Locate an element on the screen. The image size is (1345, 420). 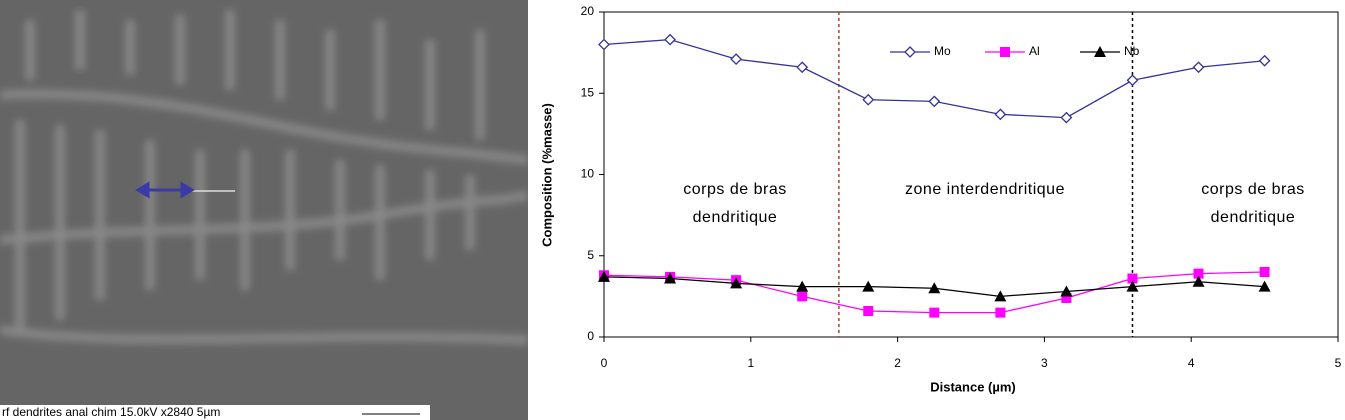
x-tick-label: 5 is located at coordinates (1338, 363).